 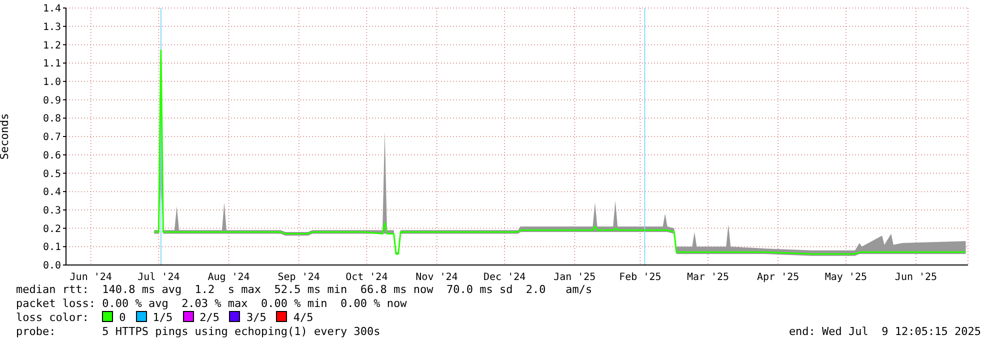 What do you see at coordinates (198, 331) in the screenshot?
I see `text: probe: 5 HTTPS pings using echoping(1) every 300s` at bounding box center [198, 331].